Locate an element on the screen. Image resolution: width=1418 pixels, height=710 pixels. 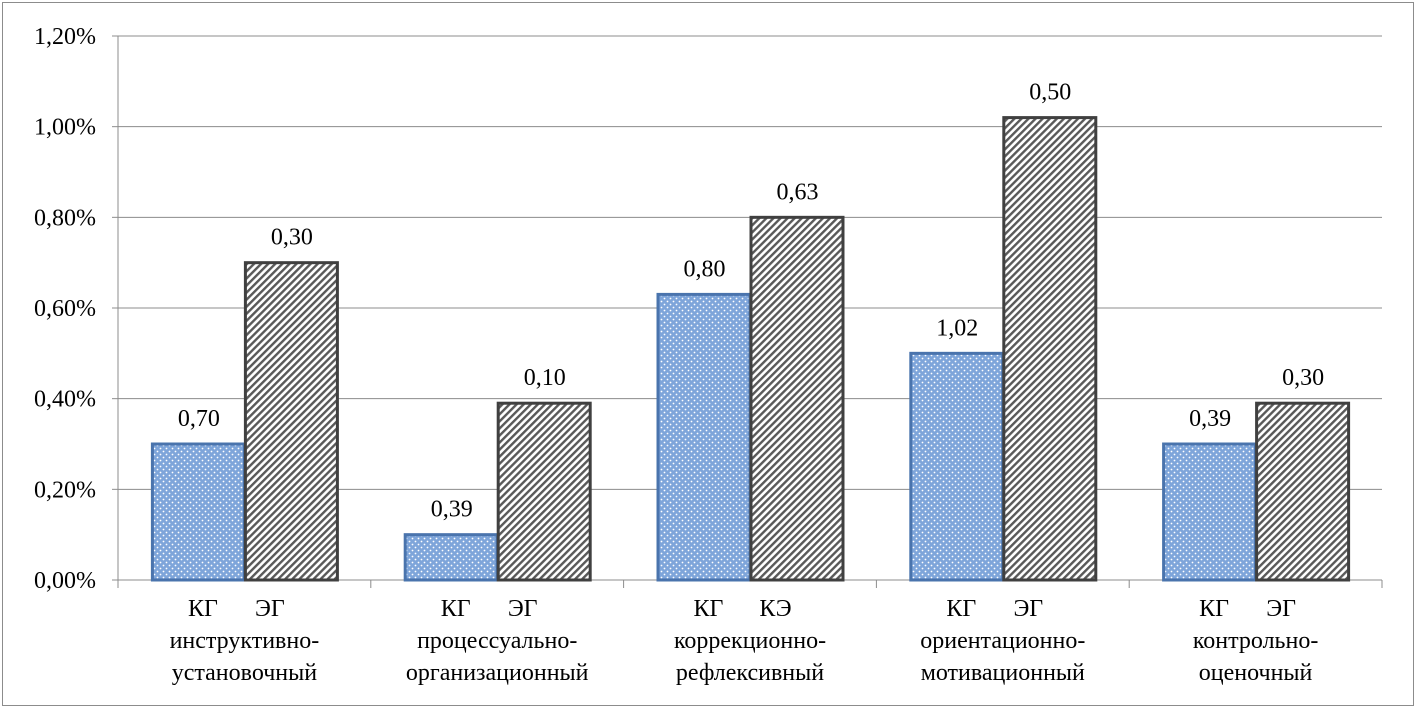
y-tick-label: 1,00% is located at coordinates (65, 128).